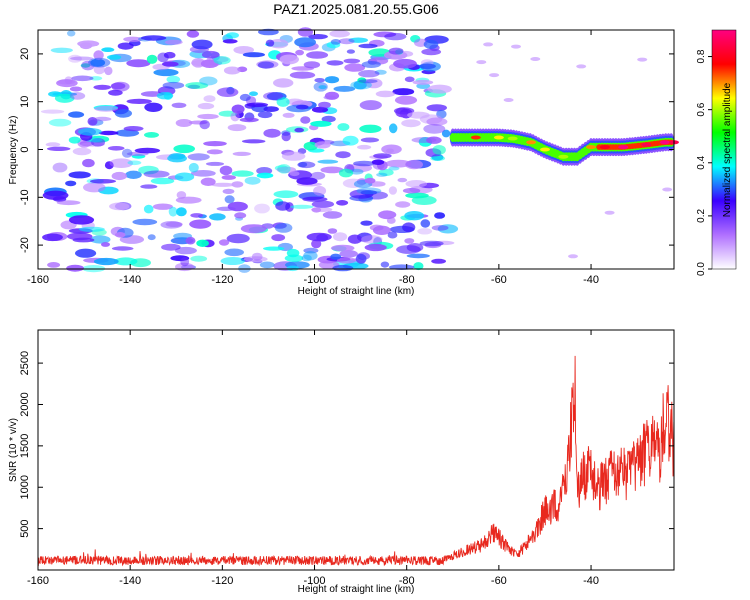  I want to click on colorbar-ticks: 0.0 0.2 0.4 0.6 0.8, so click(704, 162).